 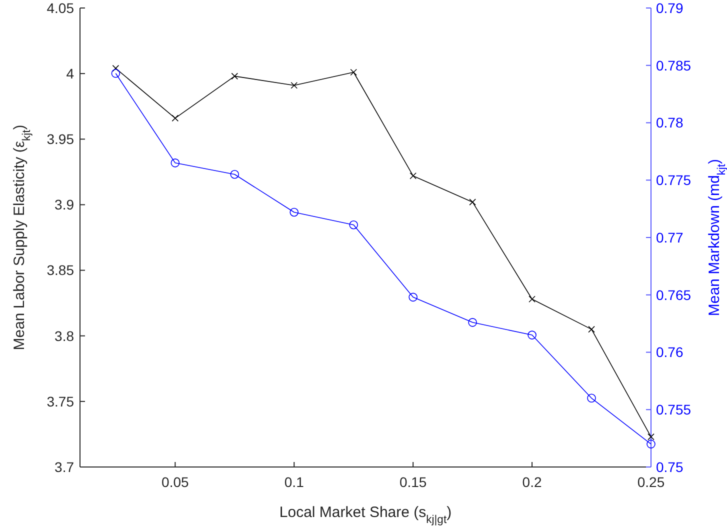 What do you see at coordinates (670, 122) in the screenshot?
I see `y2-tick-label: 0.78` at bounding box center [670, 122].